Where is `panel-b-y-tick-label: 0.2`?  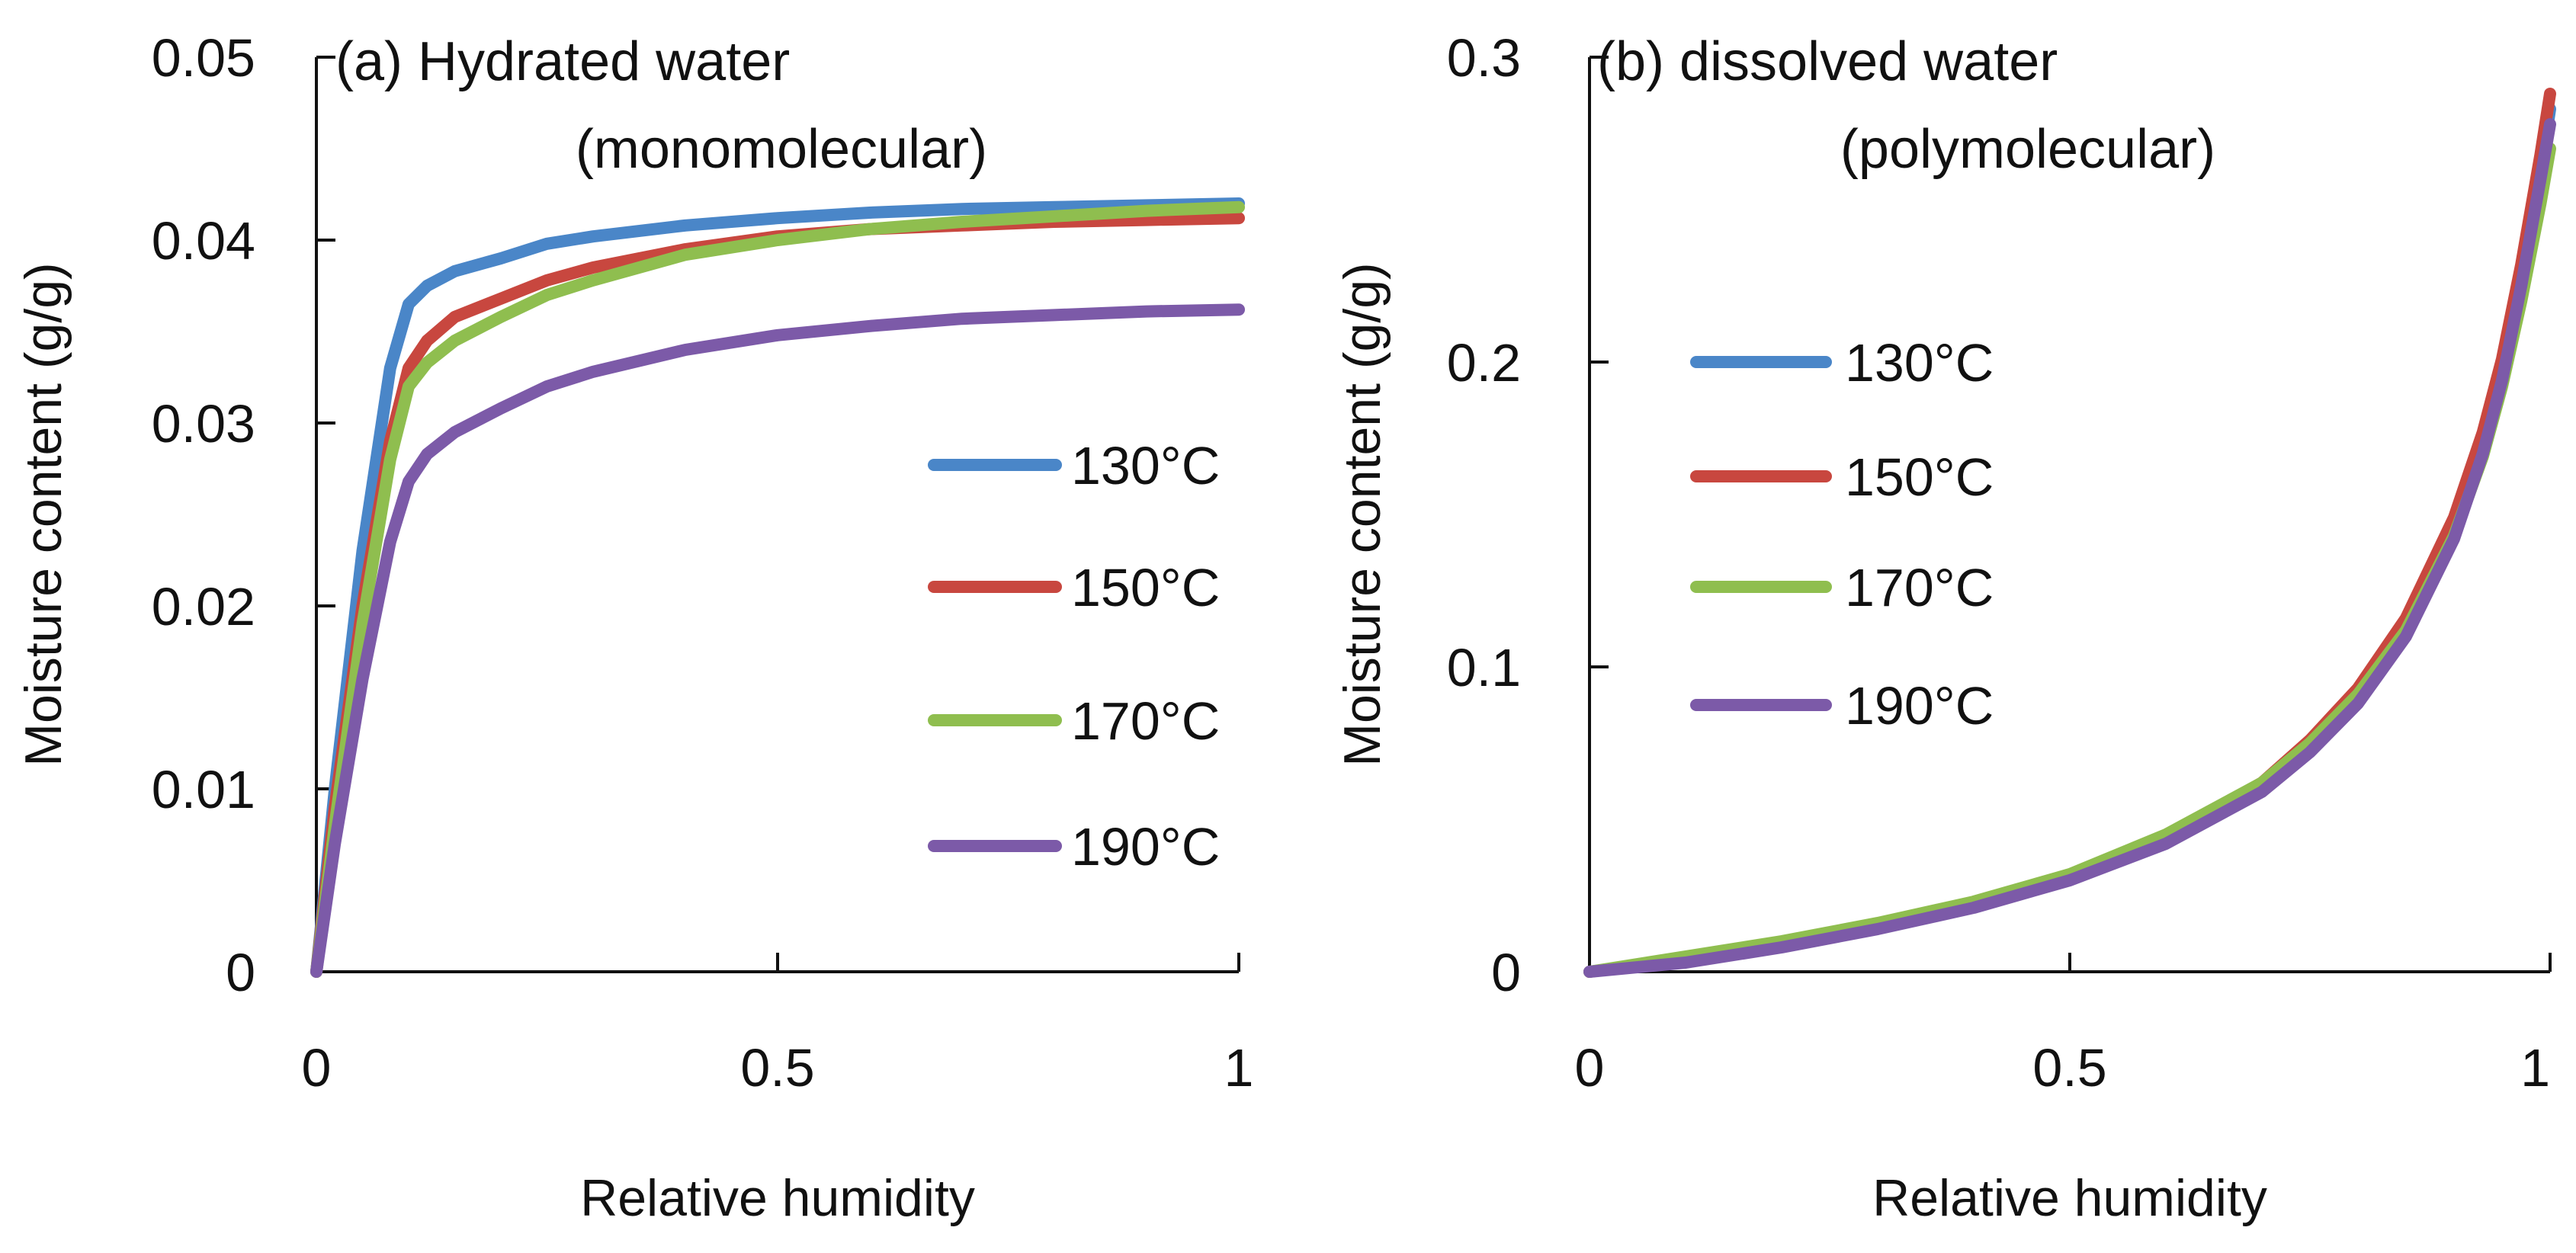 panel-b-y-tick-label: 0.2 is located at coordinates (1484, 363).